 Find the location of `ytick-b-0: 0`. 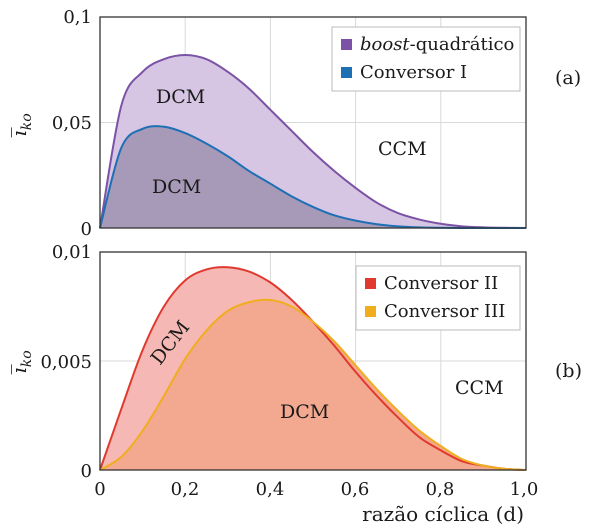

ytick-b-0: 0 is located at coordinates (86, 471).